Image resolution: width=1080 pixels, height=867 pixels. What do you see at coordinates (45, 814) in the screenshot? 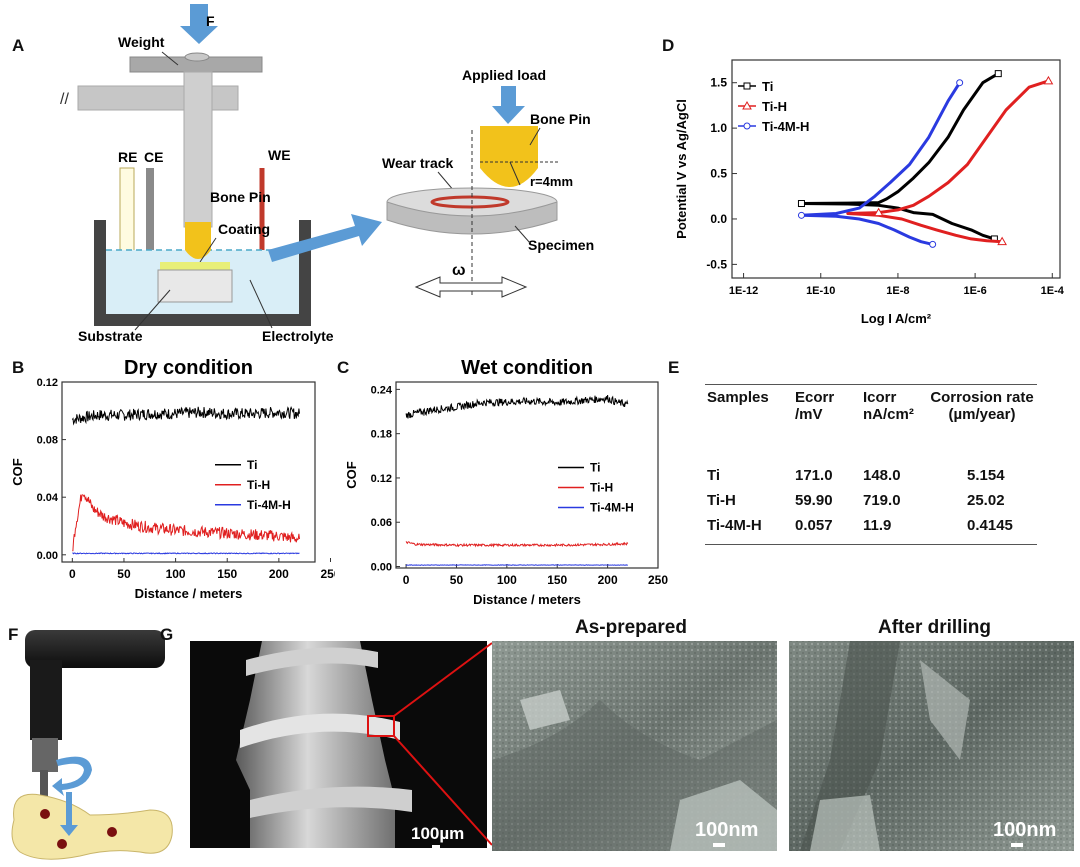
I see `bone-hole` at bounding box center [45, 814].